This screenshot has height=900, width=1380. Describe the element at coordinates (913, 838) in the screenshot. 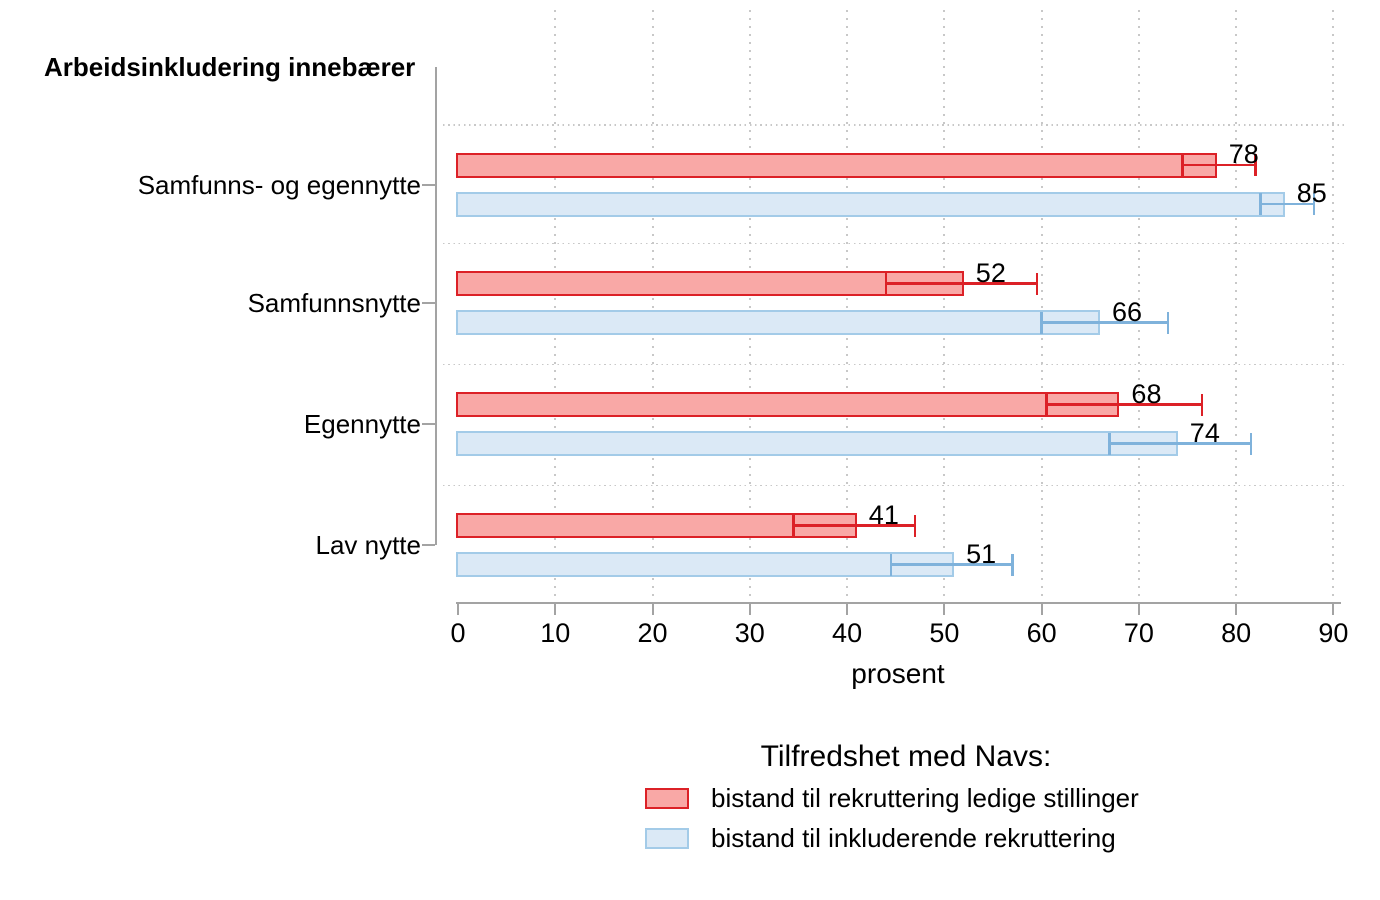

I see `legend-label: bistand til inkluderende rekruttering` at that location.